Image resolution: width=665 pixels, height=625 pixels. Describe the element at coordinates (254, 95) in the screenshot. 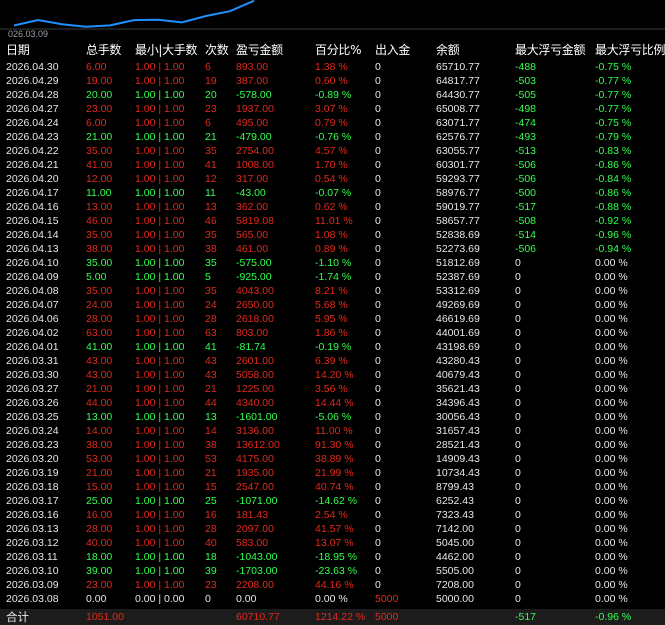

I see `row-pnl: -578.00` at that location.